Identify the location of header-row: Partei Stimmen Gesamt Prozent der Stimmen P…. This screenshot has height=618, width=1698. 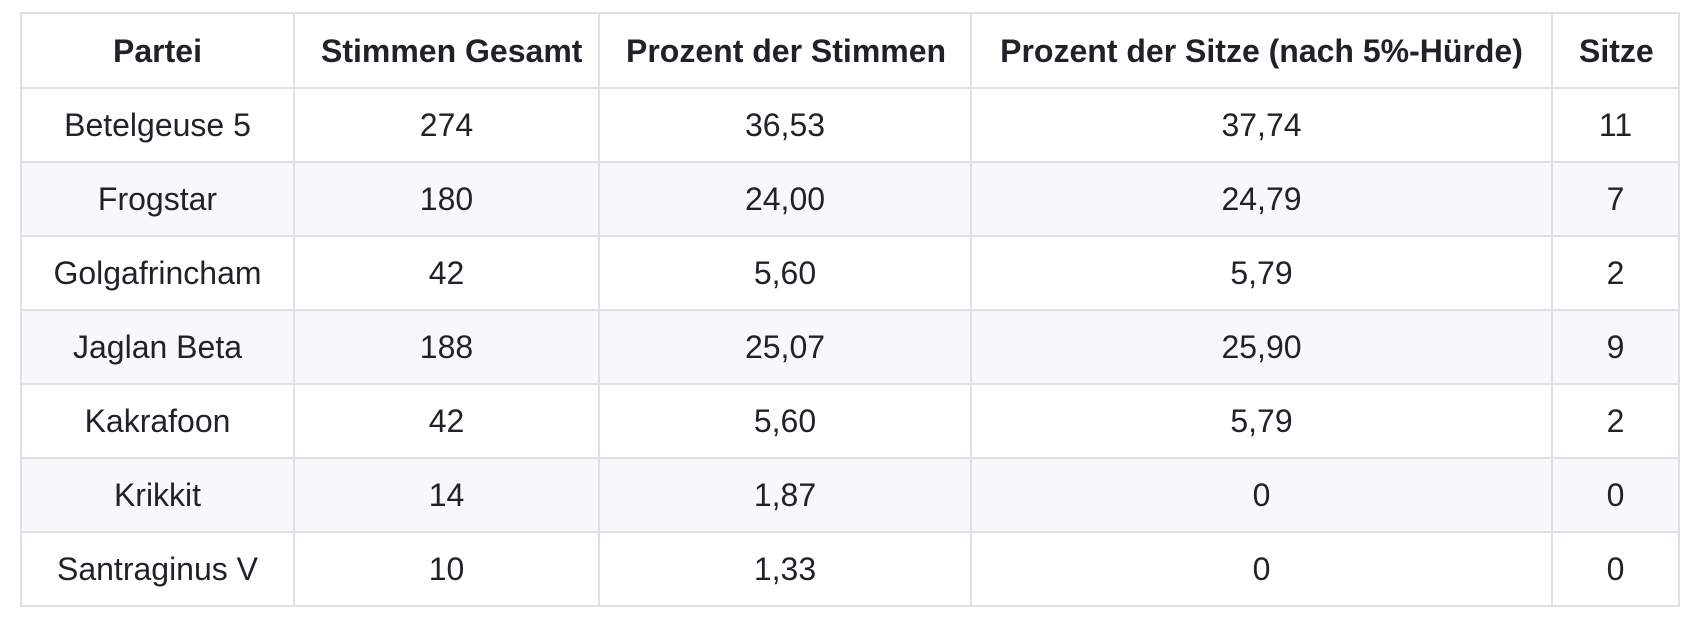
(850, 50).